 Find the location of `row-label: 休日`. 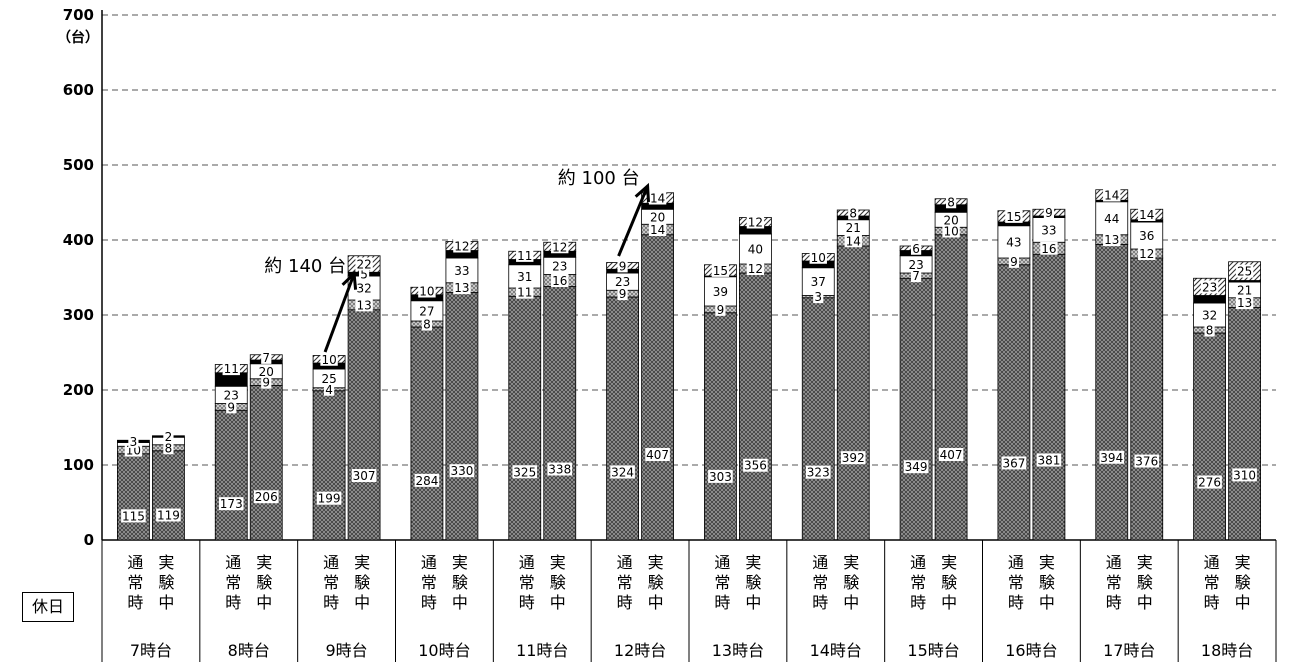

row-label: 休日 is located at coordinates (48, 607).